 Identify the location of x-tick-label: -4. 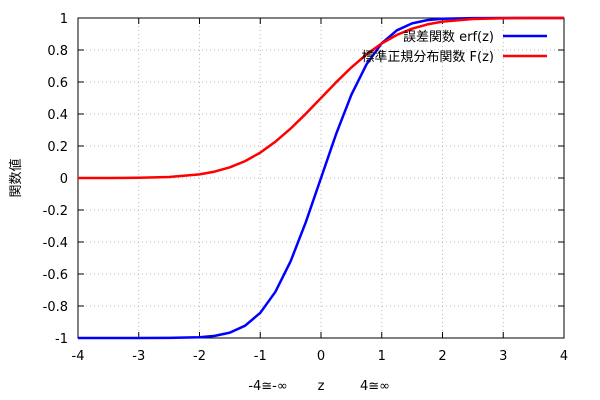
(78, 356).